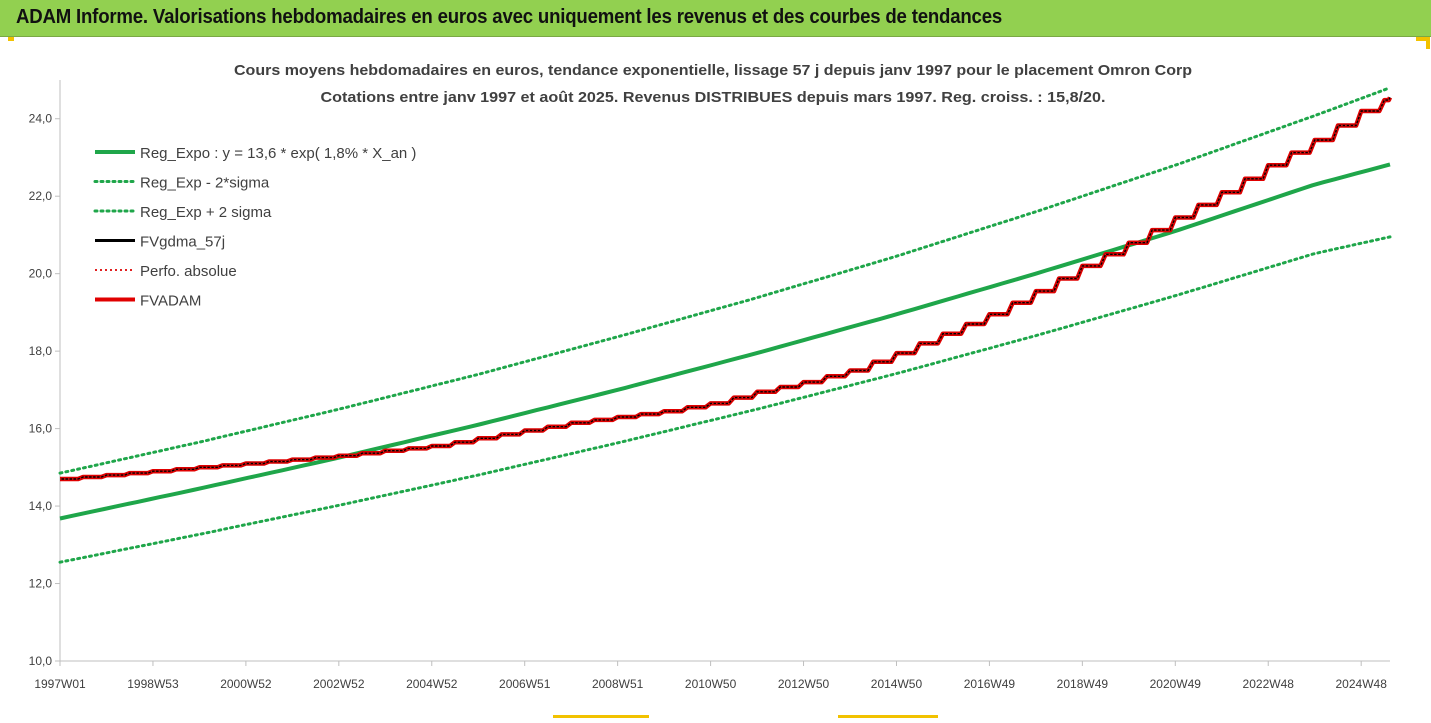  Describe the element at coordinates (41, 119) in the screenshot. I see `y-tick-label: 24,0` at that location.